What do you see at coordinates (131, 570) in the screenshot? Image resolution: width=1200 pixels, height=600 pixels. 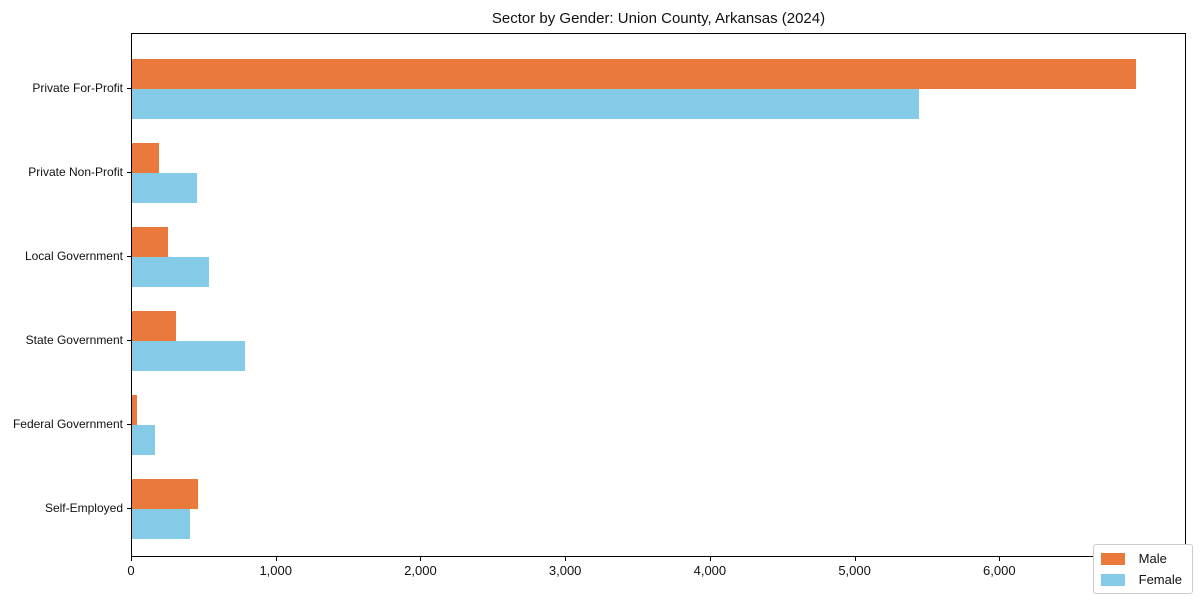 I see `x-tick-label-0: 0` at bounding box center [131, 570].